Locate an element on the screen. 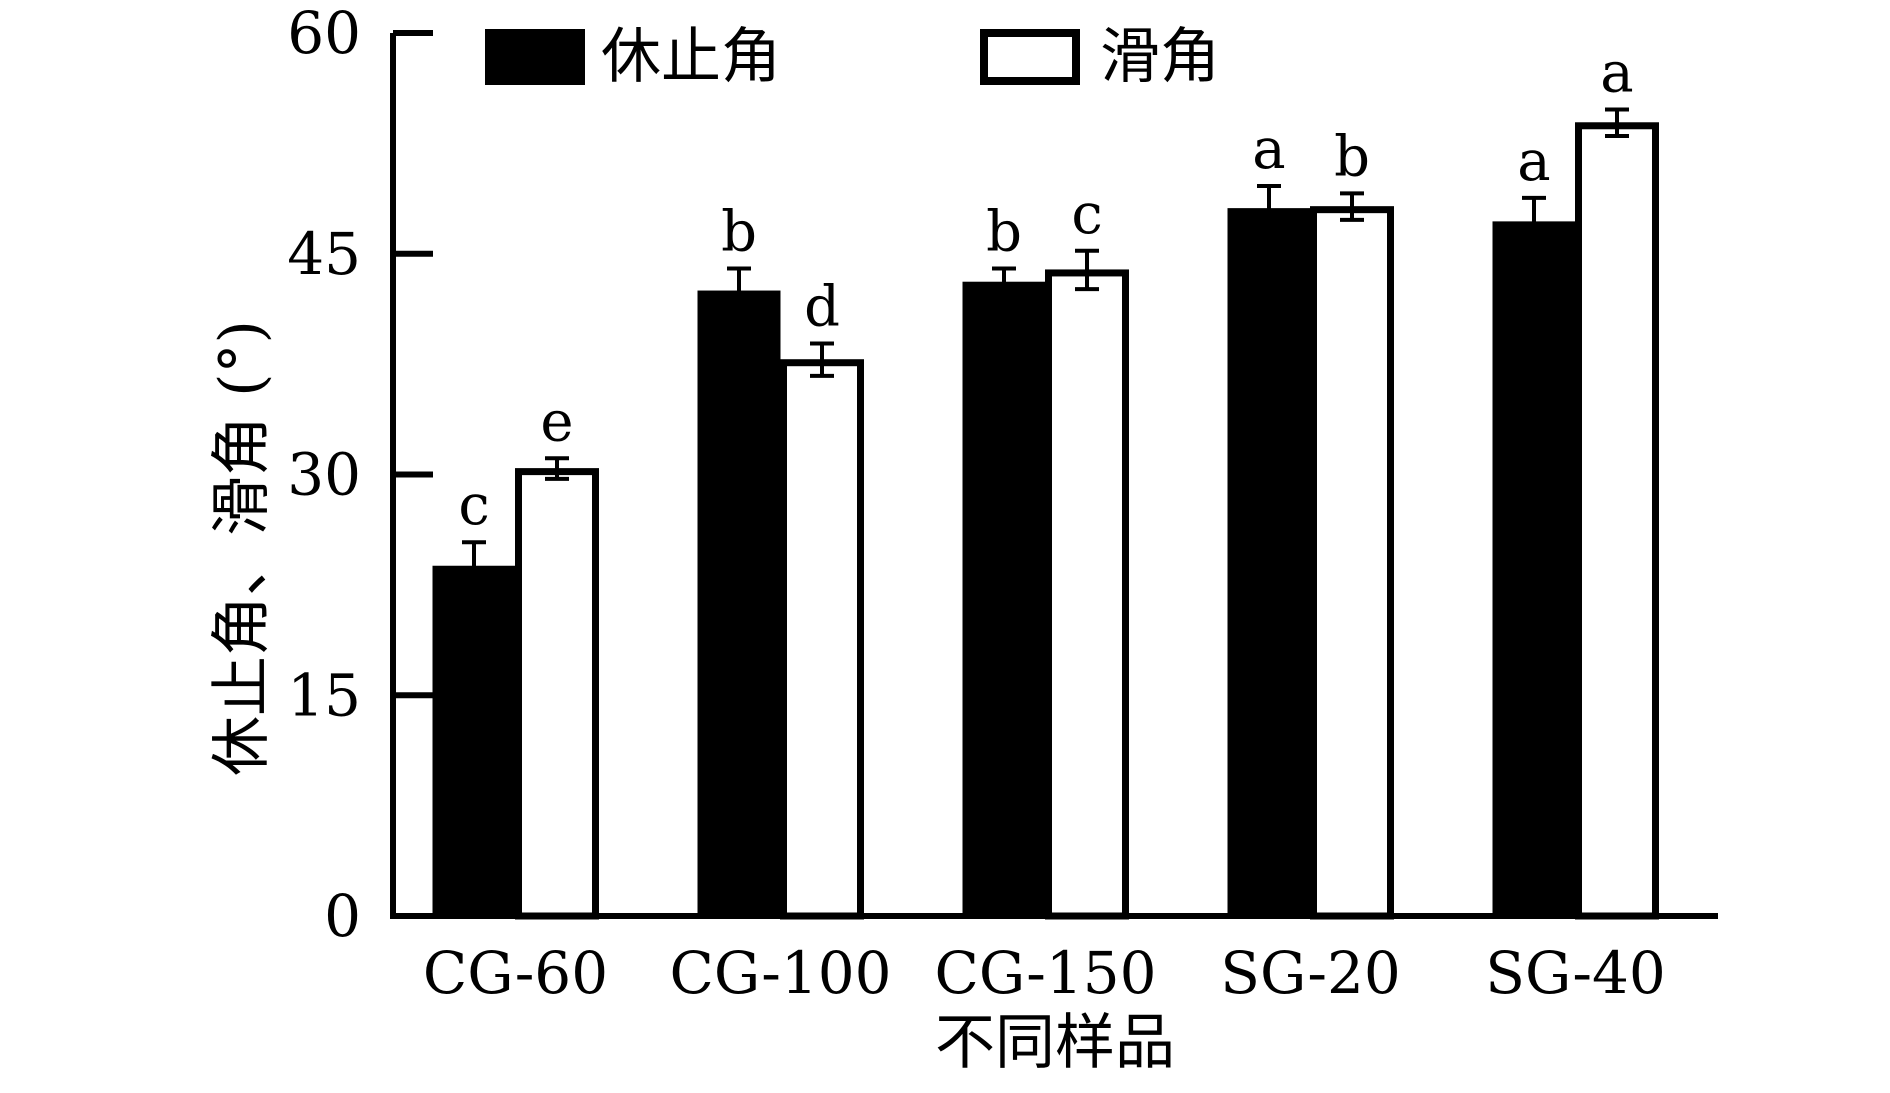  legend-label-rest-angle: 休止角 is located at coordinates (691, 57).